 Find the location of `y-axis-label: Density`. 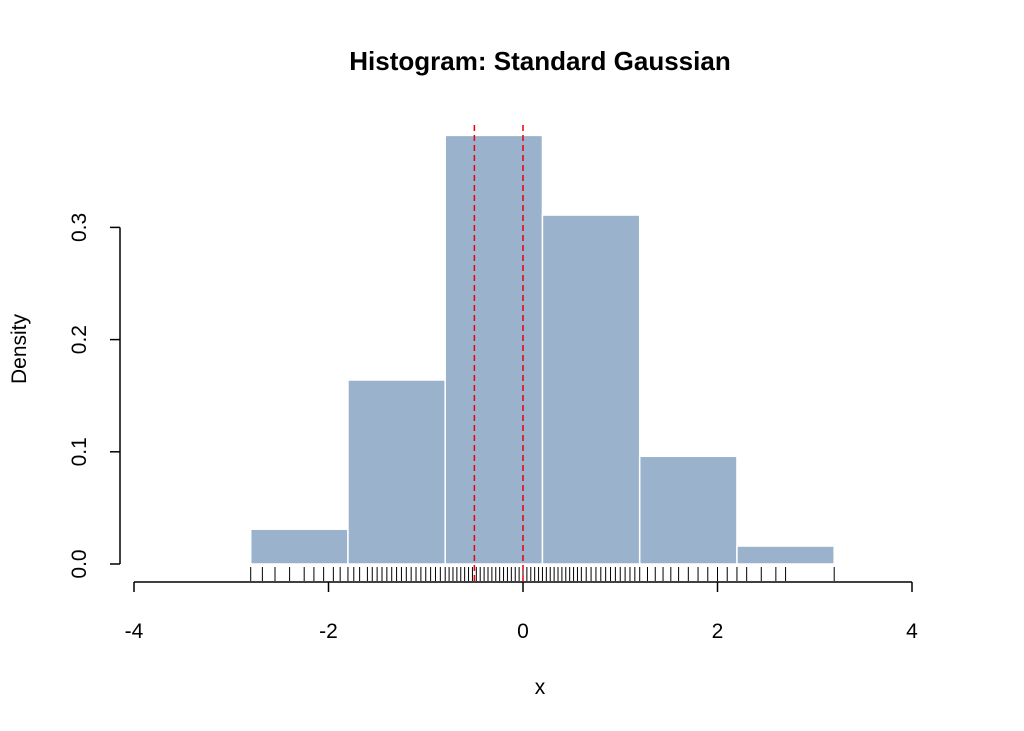

y-axis-label: Density is located at coordinates (19, 348).